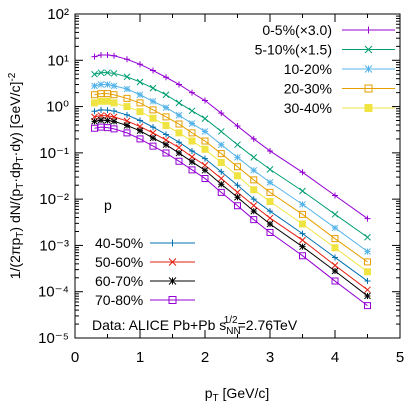 This screenshot has width=415, height=409. I want to click on x-tick-label: 0, so click(75, 357).